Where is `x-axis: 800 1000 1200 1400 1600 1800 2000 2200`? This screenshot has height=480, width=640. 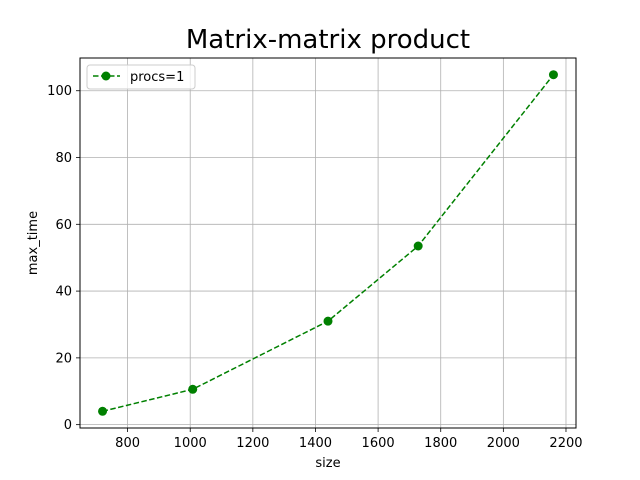 x-axis: 800 1000 1200 1400 1600 1800 2000 2200 is located at coordinates (349, 439).